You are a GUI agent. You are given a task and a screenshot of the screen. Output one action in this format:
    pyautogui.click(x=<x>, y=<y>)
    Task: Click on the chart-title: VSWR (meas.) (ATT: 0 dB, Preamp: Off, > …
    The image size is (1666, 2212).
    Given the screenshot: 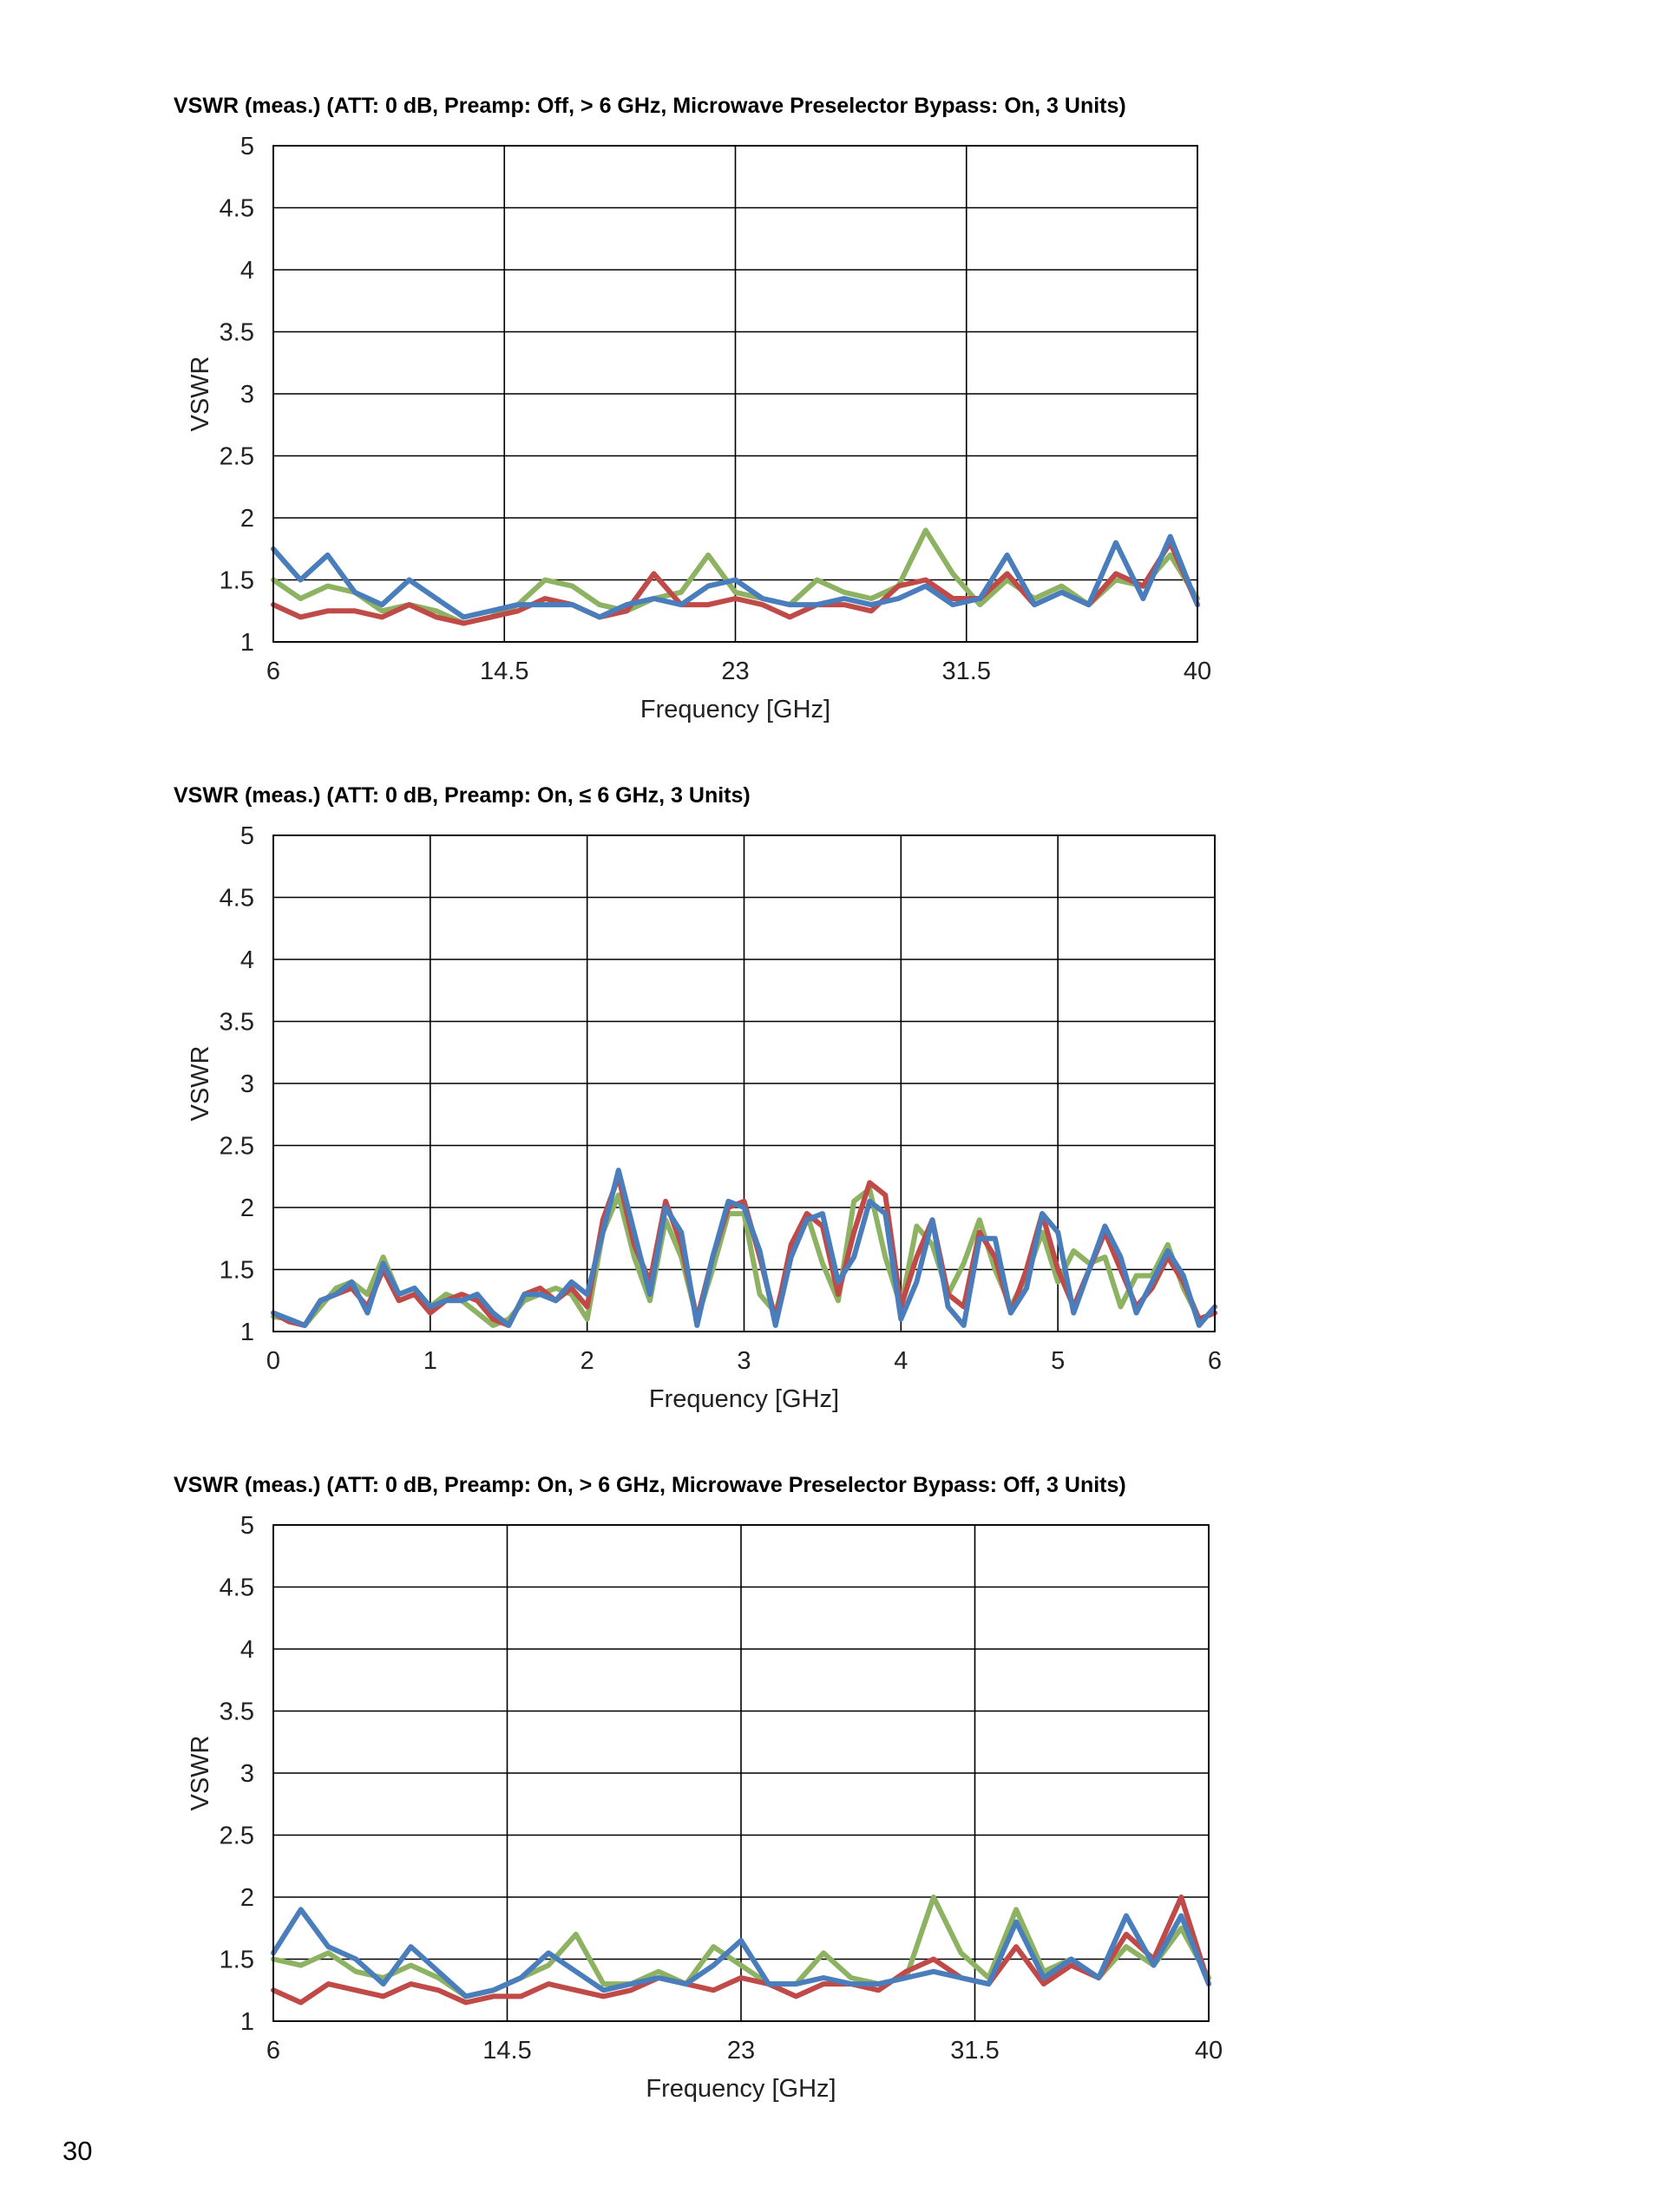 What is the action you would take?
    pyautogui.click(x=650, y=106)
    